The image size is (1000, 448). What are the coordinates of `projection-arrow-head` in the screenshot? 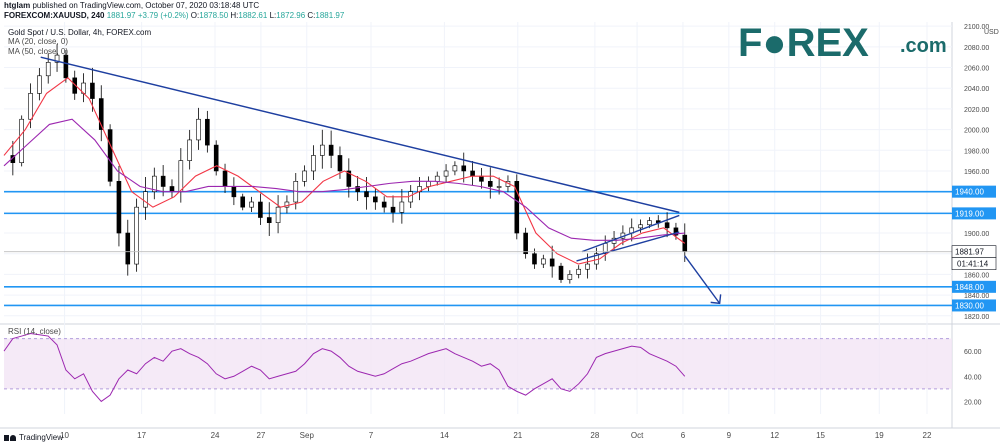 It's located at (716, 299).